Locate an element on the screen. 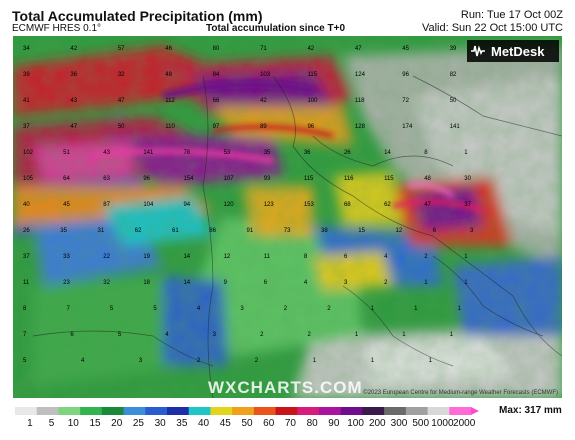 The image size is (575, 440). precip-value: 57 is located at coordinates (121, 49).